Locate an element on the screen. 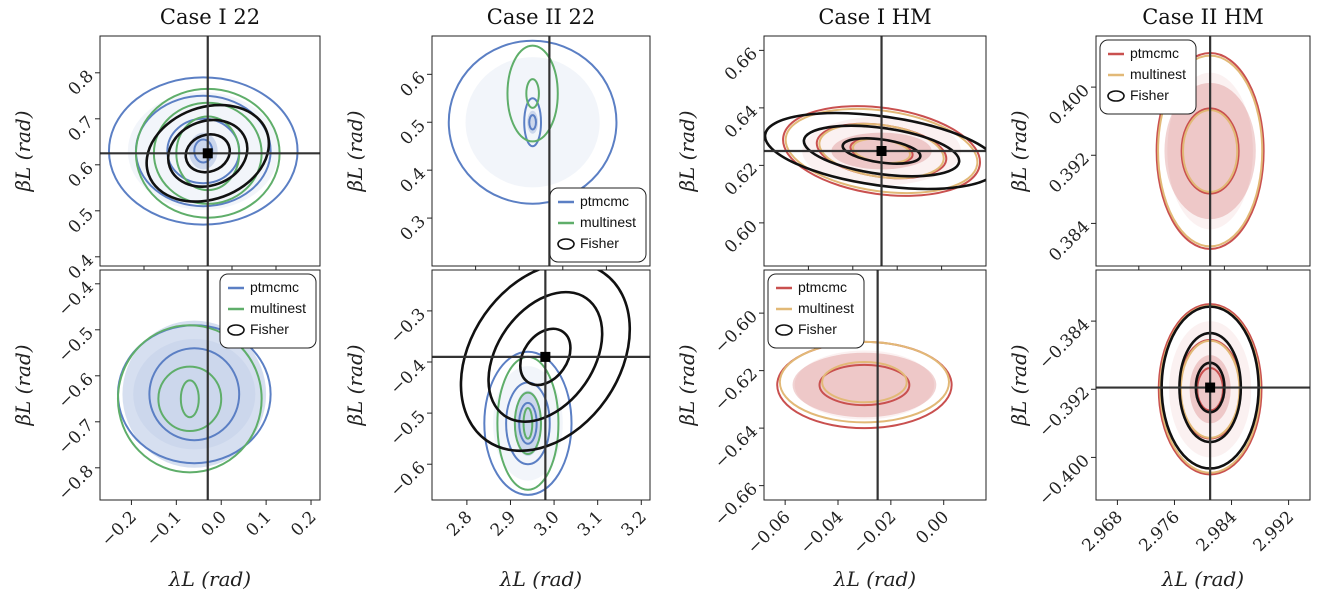 The image size is (1330, 597). x-tick-label: 2.984 is located at coordinates (1217, 531).